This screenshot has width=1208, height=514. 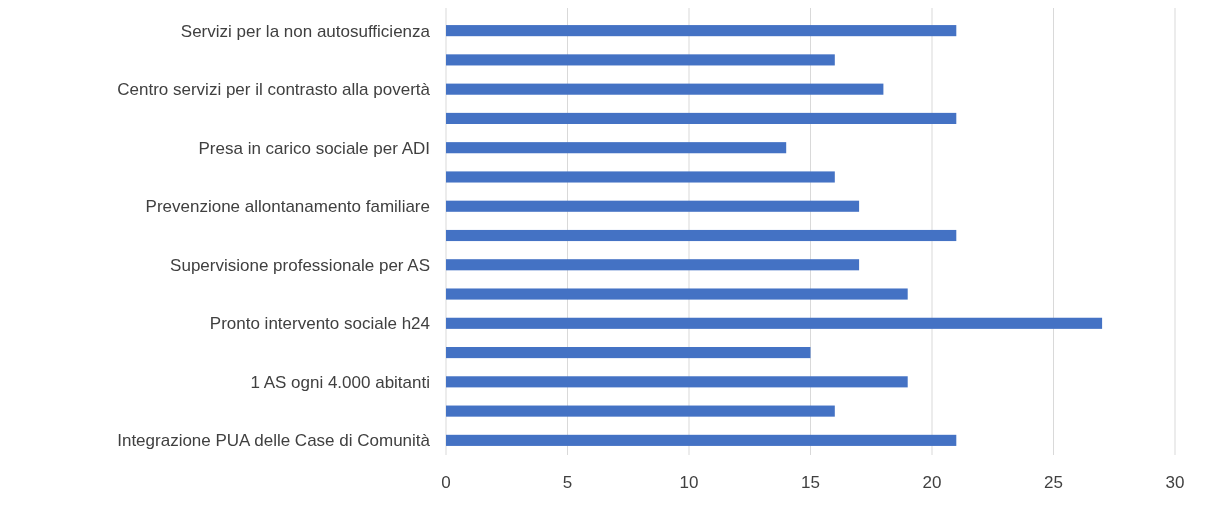 What do you see at coordinates (300, 265) in the screenshot?
I see `y-tick-label: Supervisione professionale per AS` at bounding box center [300, 265].